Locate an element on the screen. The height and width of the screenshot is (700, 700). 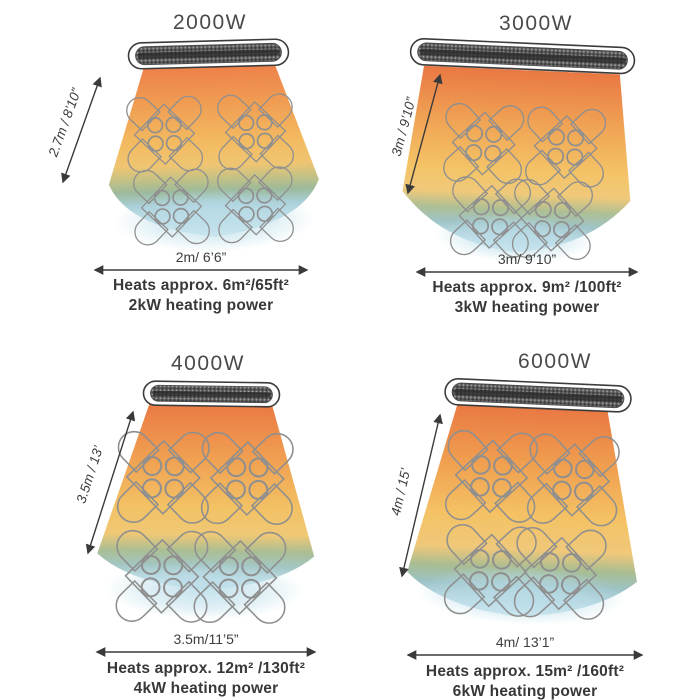
horizontal-dimension-label: 3.5m/11’5” is located at coordinates (205, 639).